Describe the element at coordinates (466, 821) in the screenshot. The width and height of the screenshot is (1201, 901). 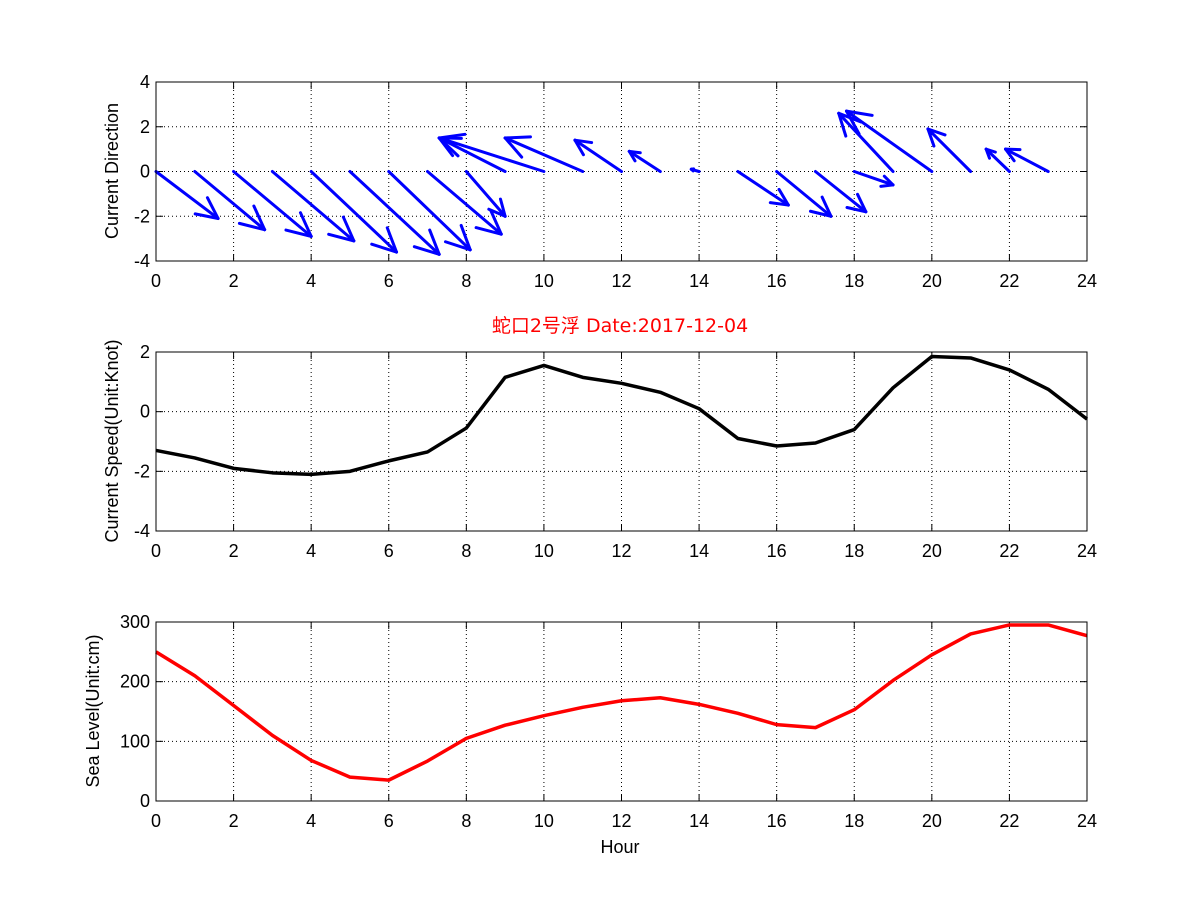
I see `sea-level-x-tick-label: 8` at that location.